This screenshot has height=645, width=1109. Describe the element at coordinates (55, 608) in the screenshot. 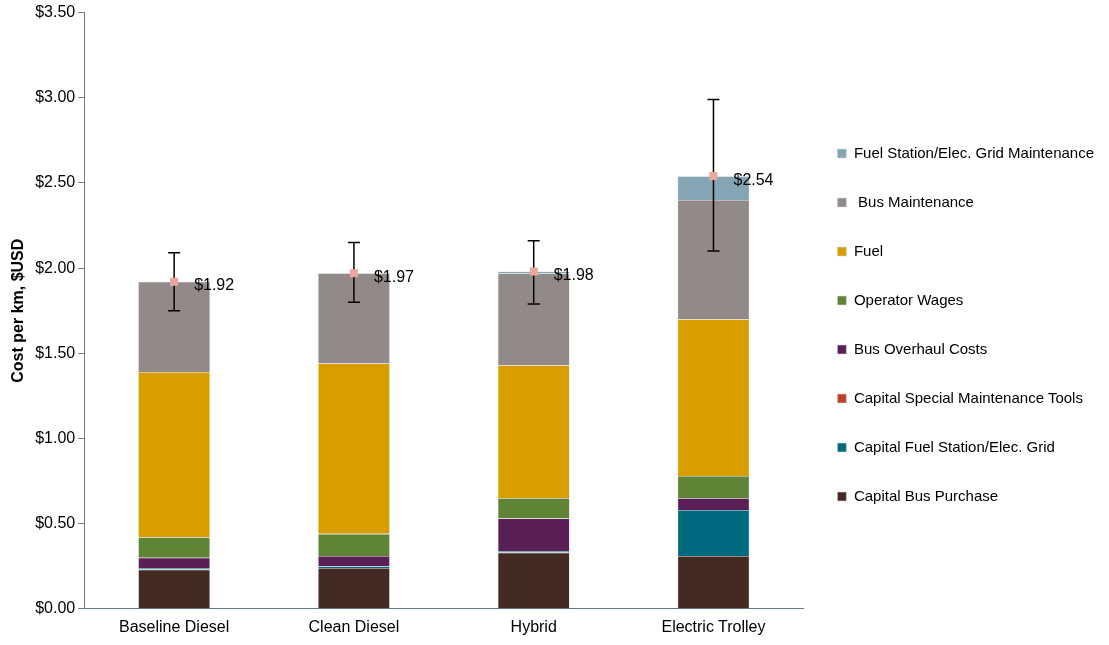

I see `y-tick-label: $0.00` at that location.